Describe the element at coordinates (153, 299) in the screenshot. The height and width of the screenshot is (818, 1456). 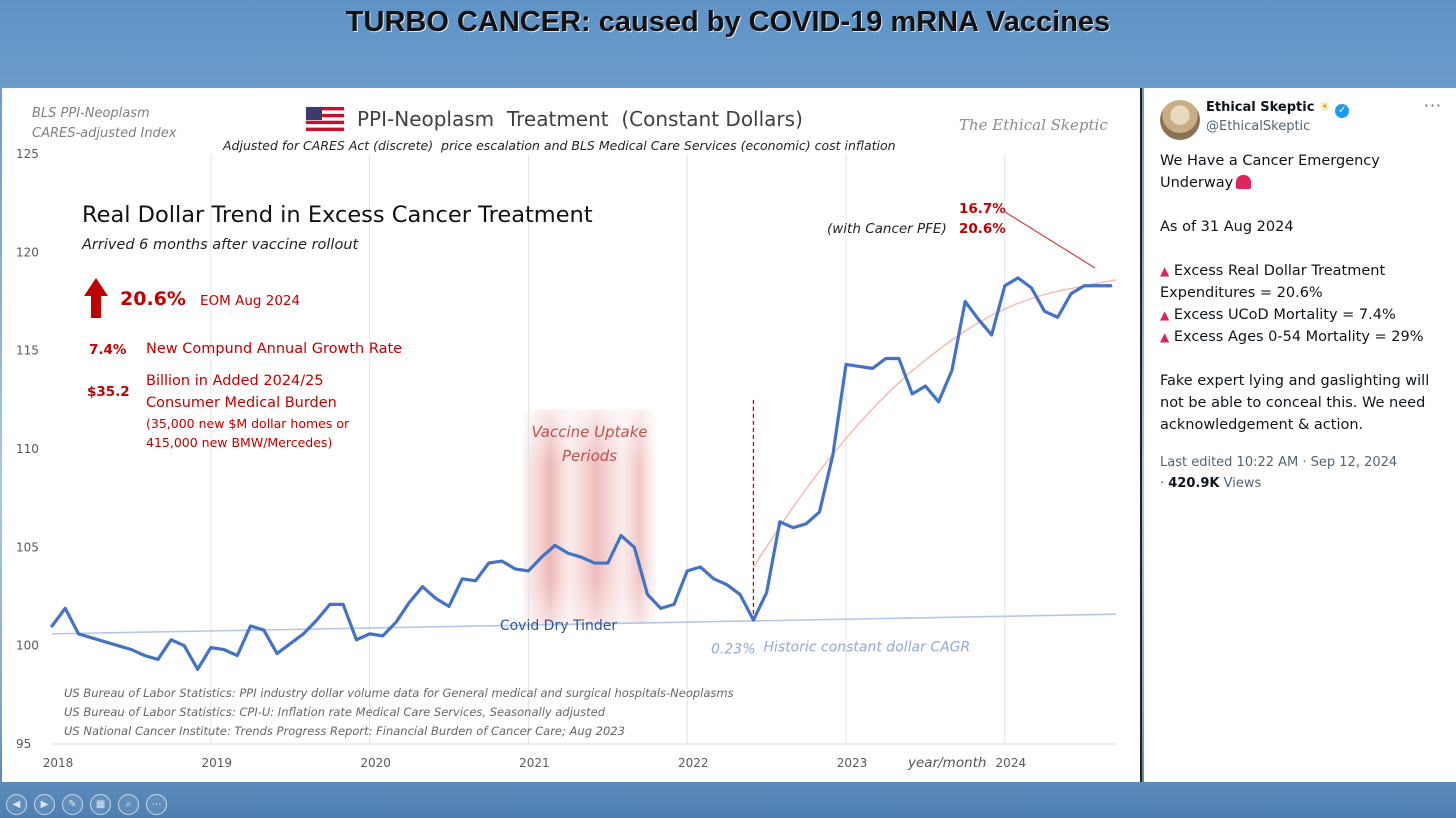
I see `pct-value: 20.6%` at that location.